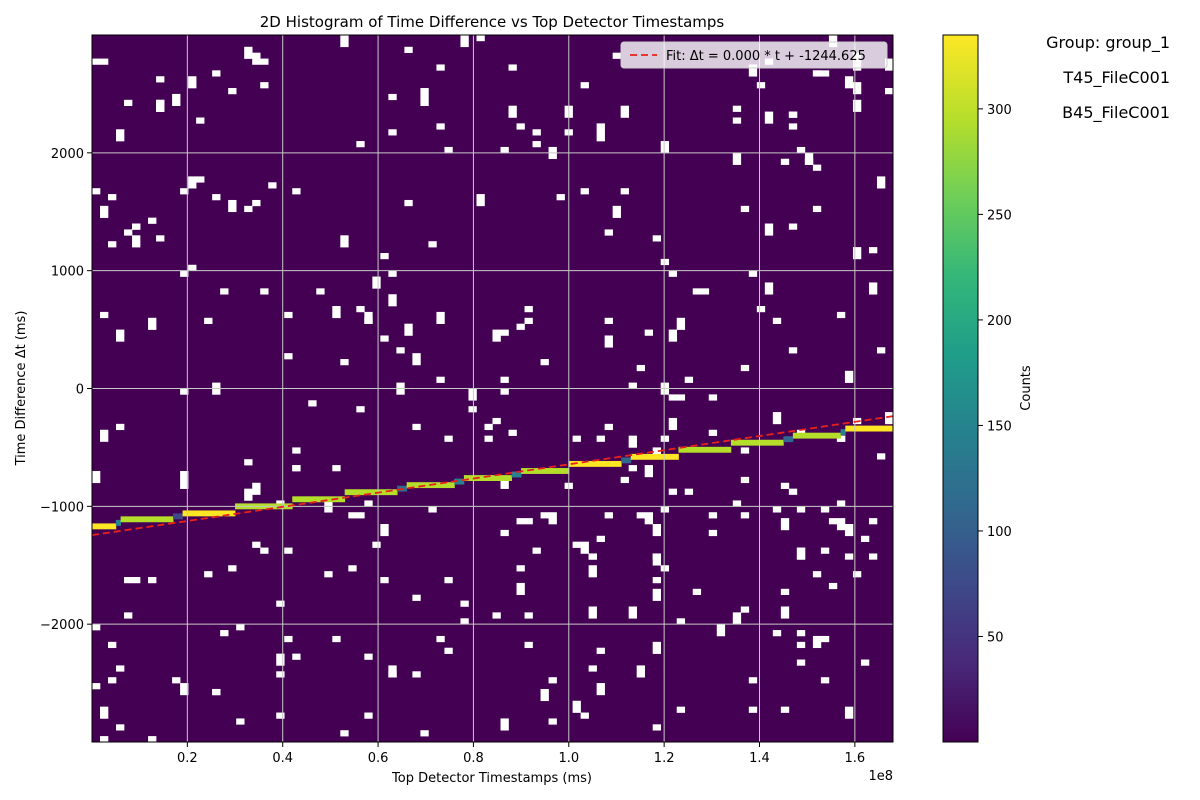 The height and width of the screenshot is (800, 1200). I want to click on y-tick-label: −2000, so click(62, 625).